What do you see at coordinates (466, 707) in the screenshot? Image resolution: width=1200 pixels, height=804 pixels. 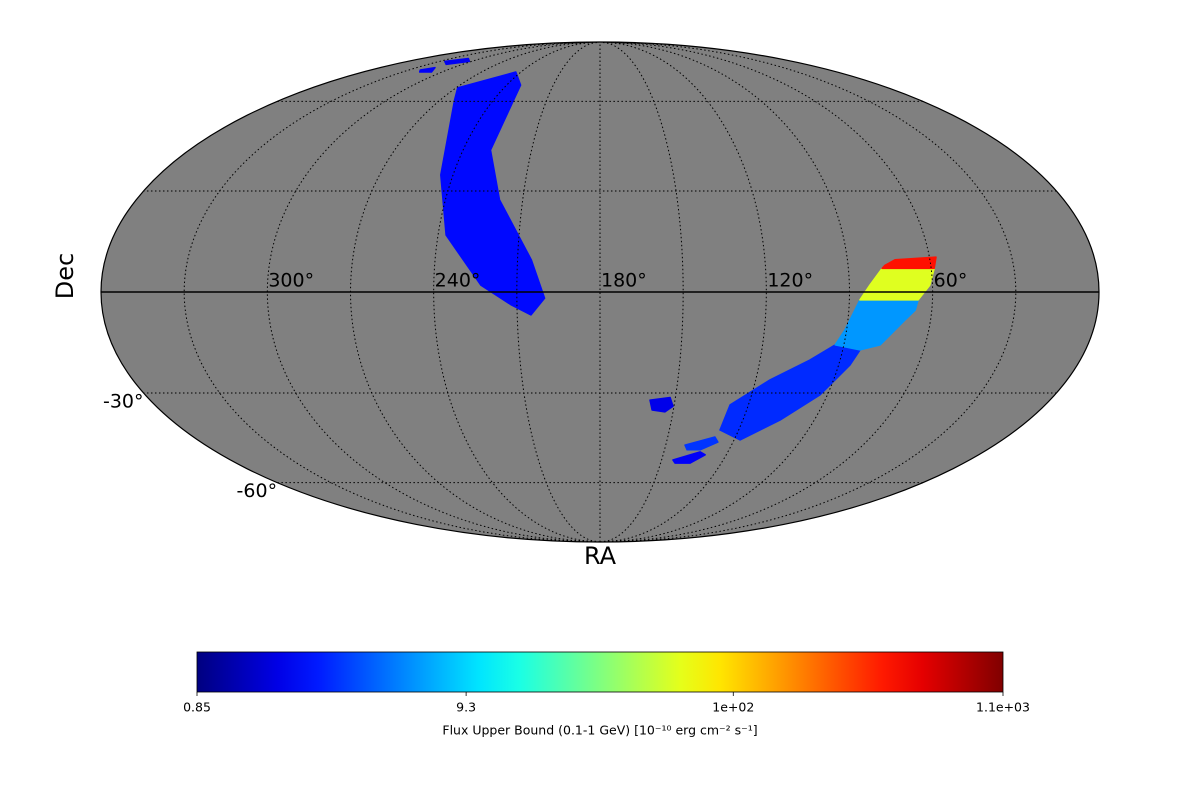 I see `colorbar-tick-label: 9.3` at bounding box center [466, 707].